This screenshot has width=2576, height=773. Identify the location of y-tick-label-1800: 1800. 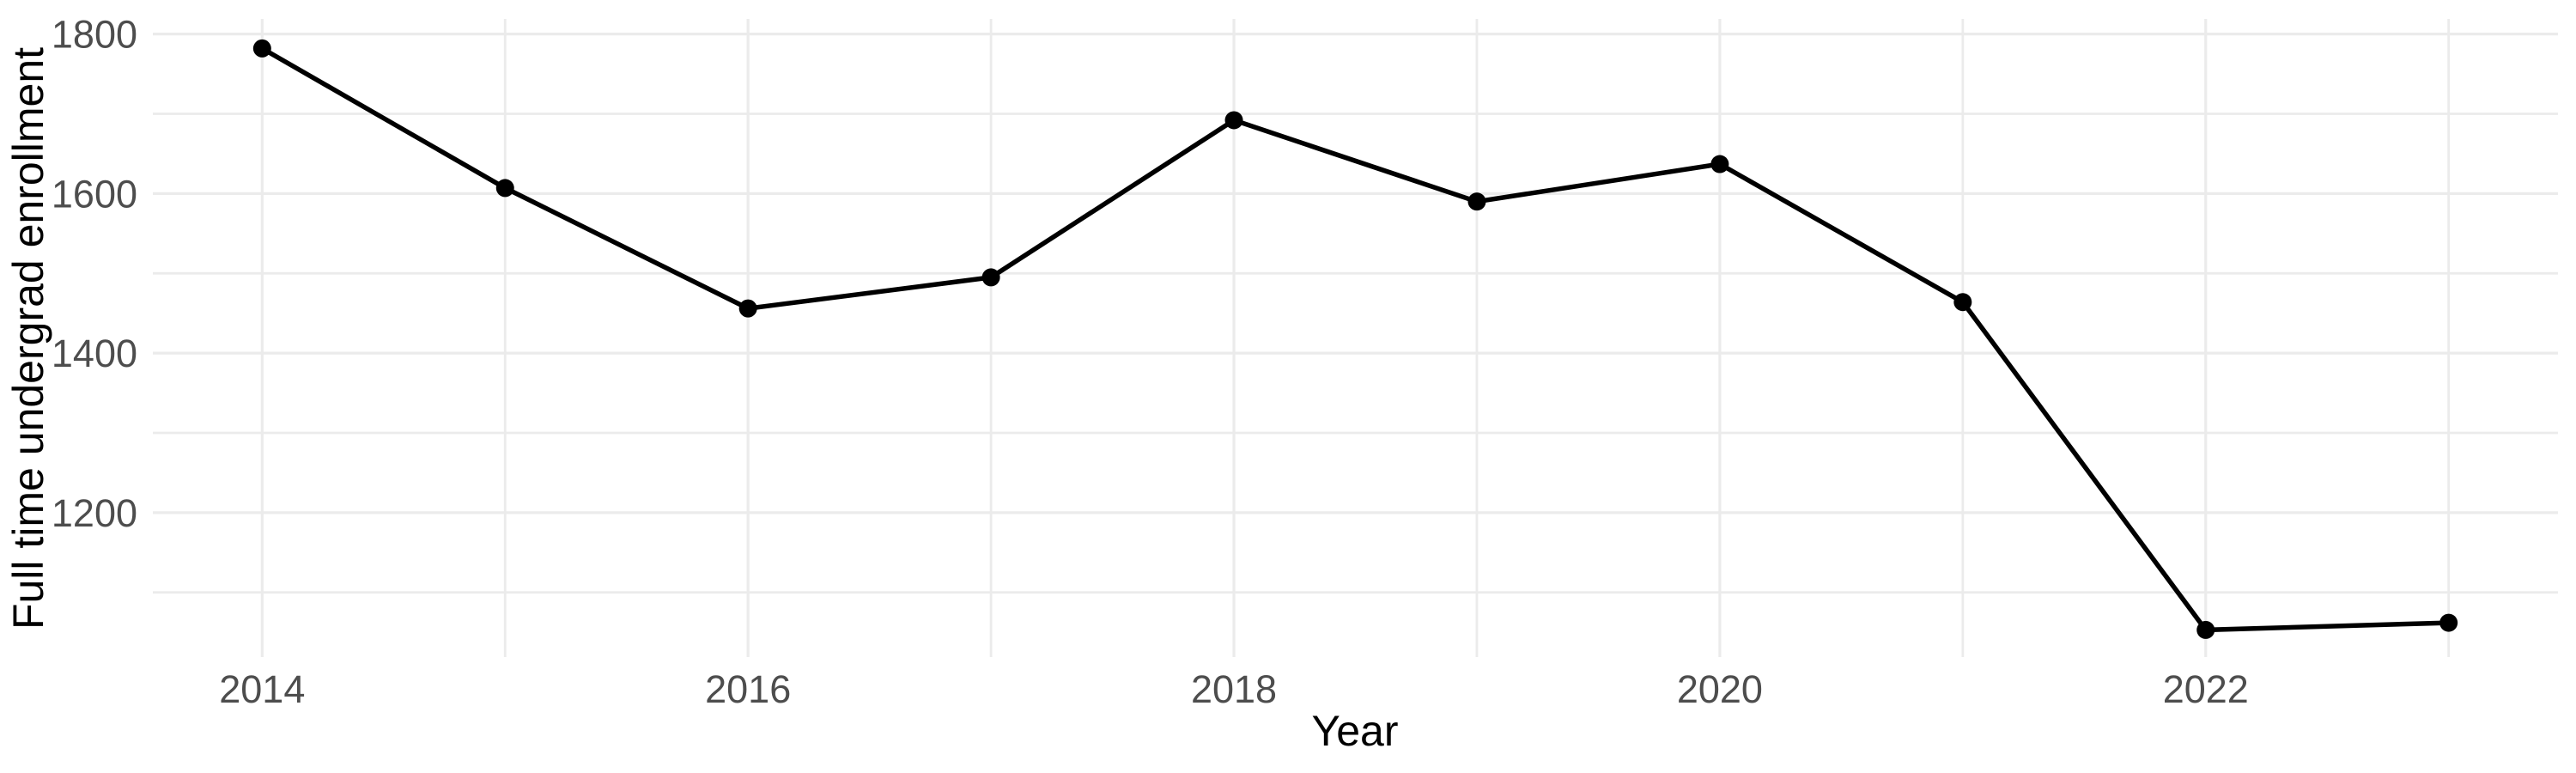
(94, 35).